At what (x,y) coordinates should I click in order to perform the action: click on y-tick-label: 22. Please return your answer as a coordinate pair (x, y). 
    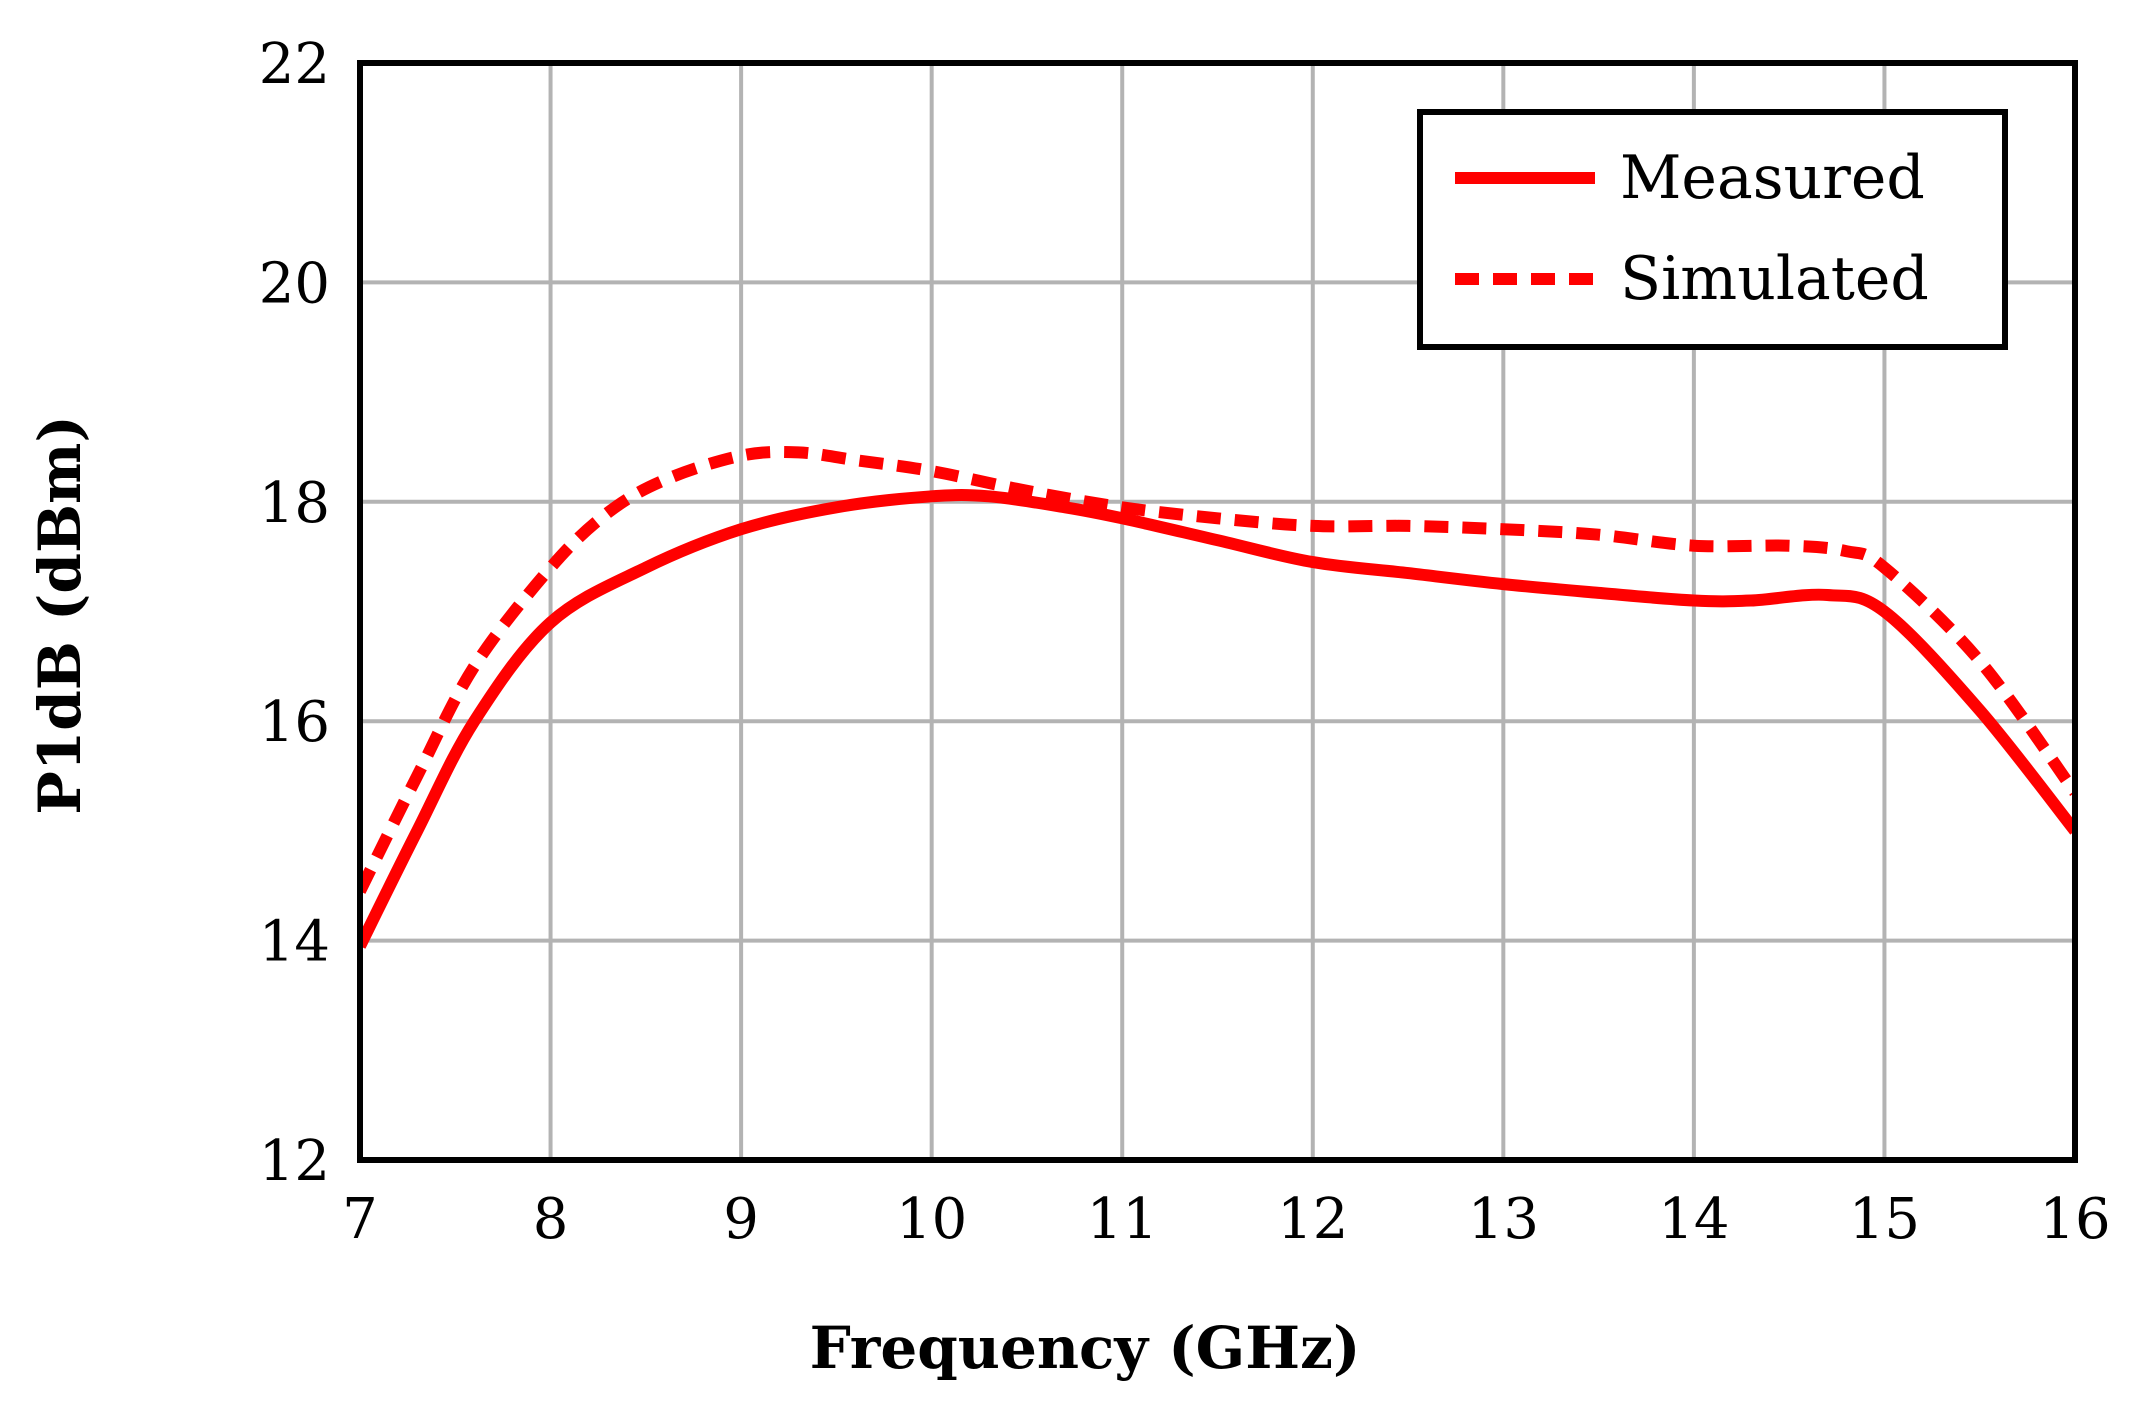
    Looking at the image, I should click on (294, 64).